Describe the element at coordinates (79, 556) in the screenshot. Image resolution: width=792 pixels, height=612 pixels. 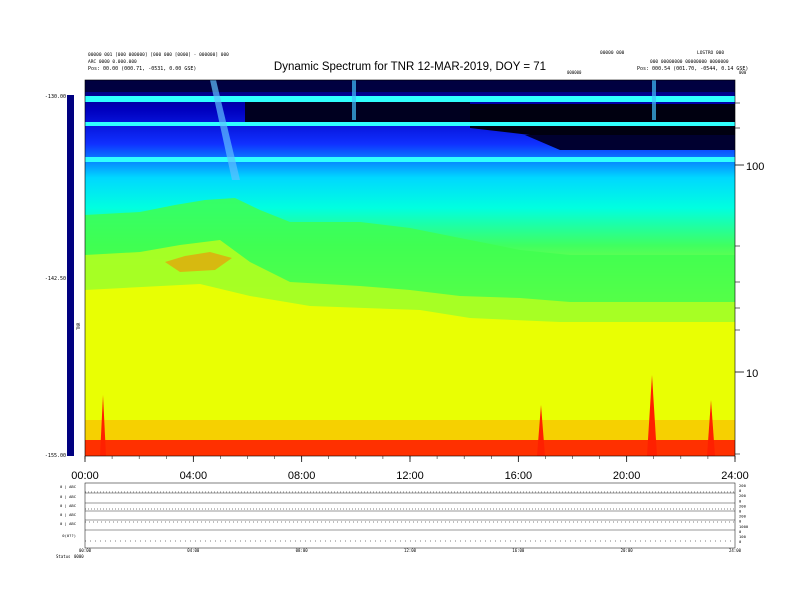
I see `footer-status-value: 0000` at that location.